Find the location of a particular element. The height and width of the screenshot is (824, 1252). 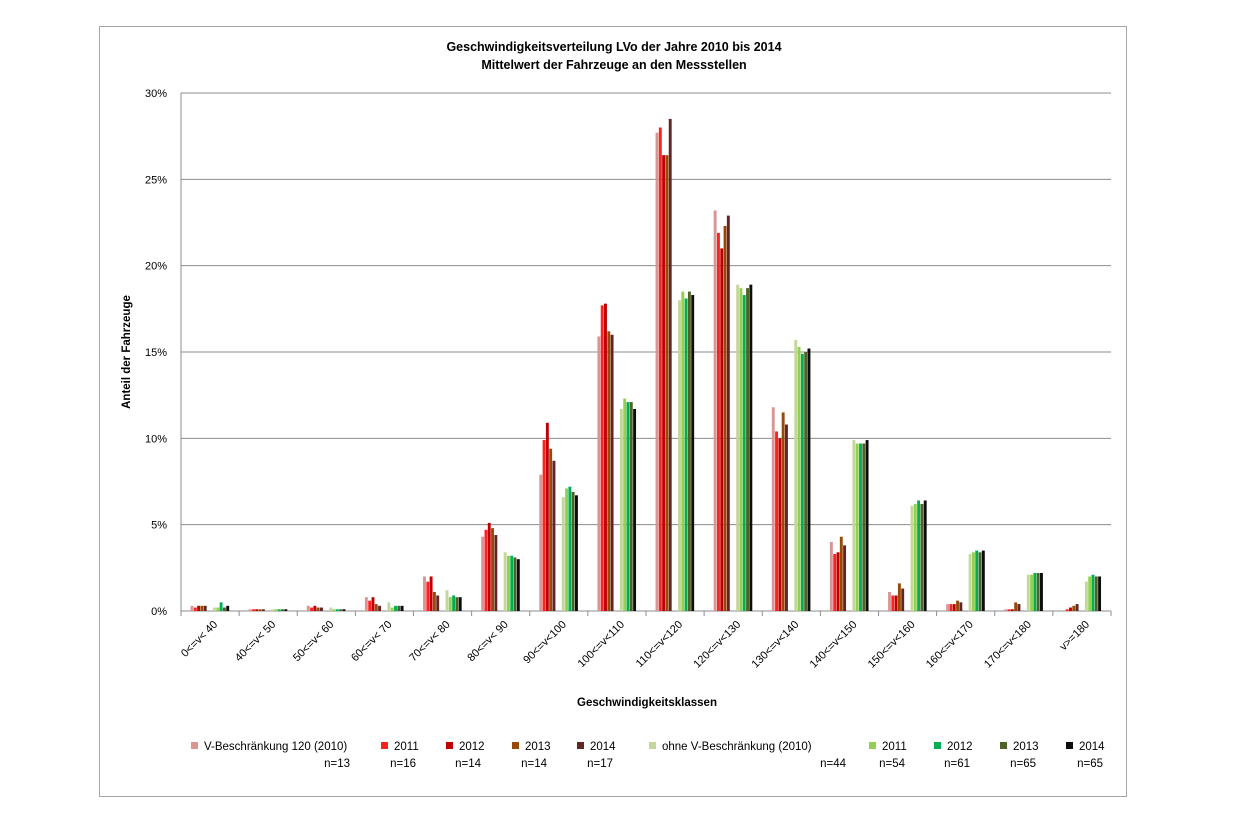

legend-label: 2014 is located at coordinates (603, 747).